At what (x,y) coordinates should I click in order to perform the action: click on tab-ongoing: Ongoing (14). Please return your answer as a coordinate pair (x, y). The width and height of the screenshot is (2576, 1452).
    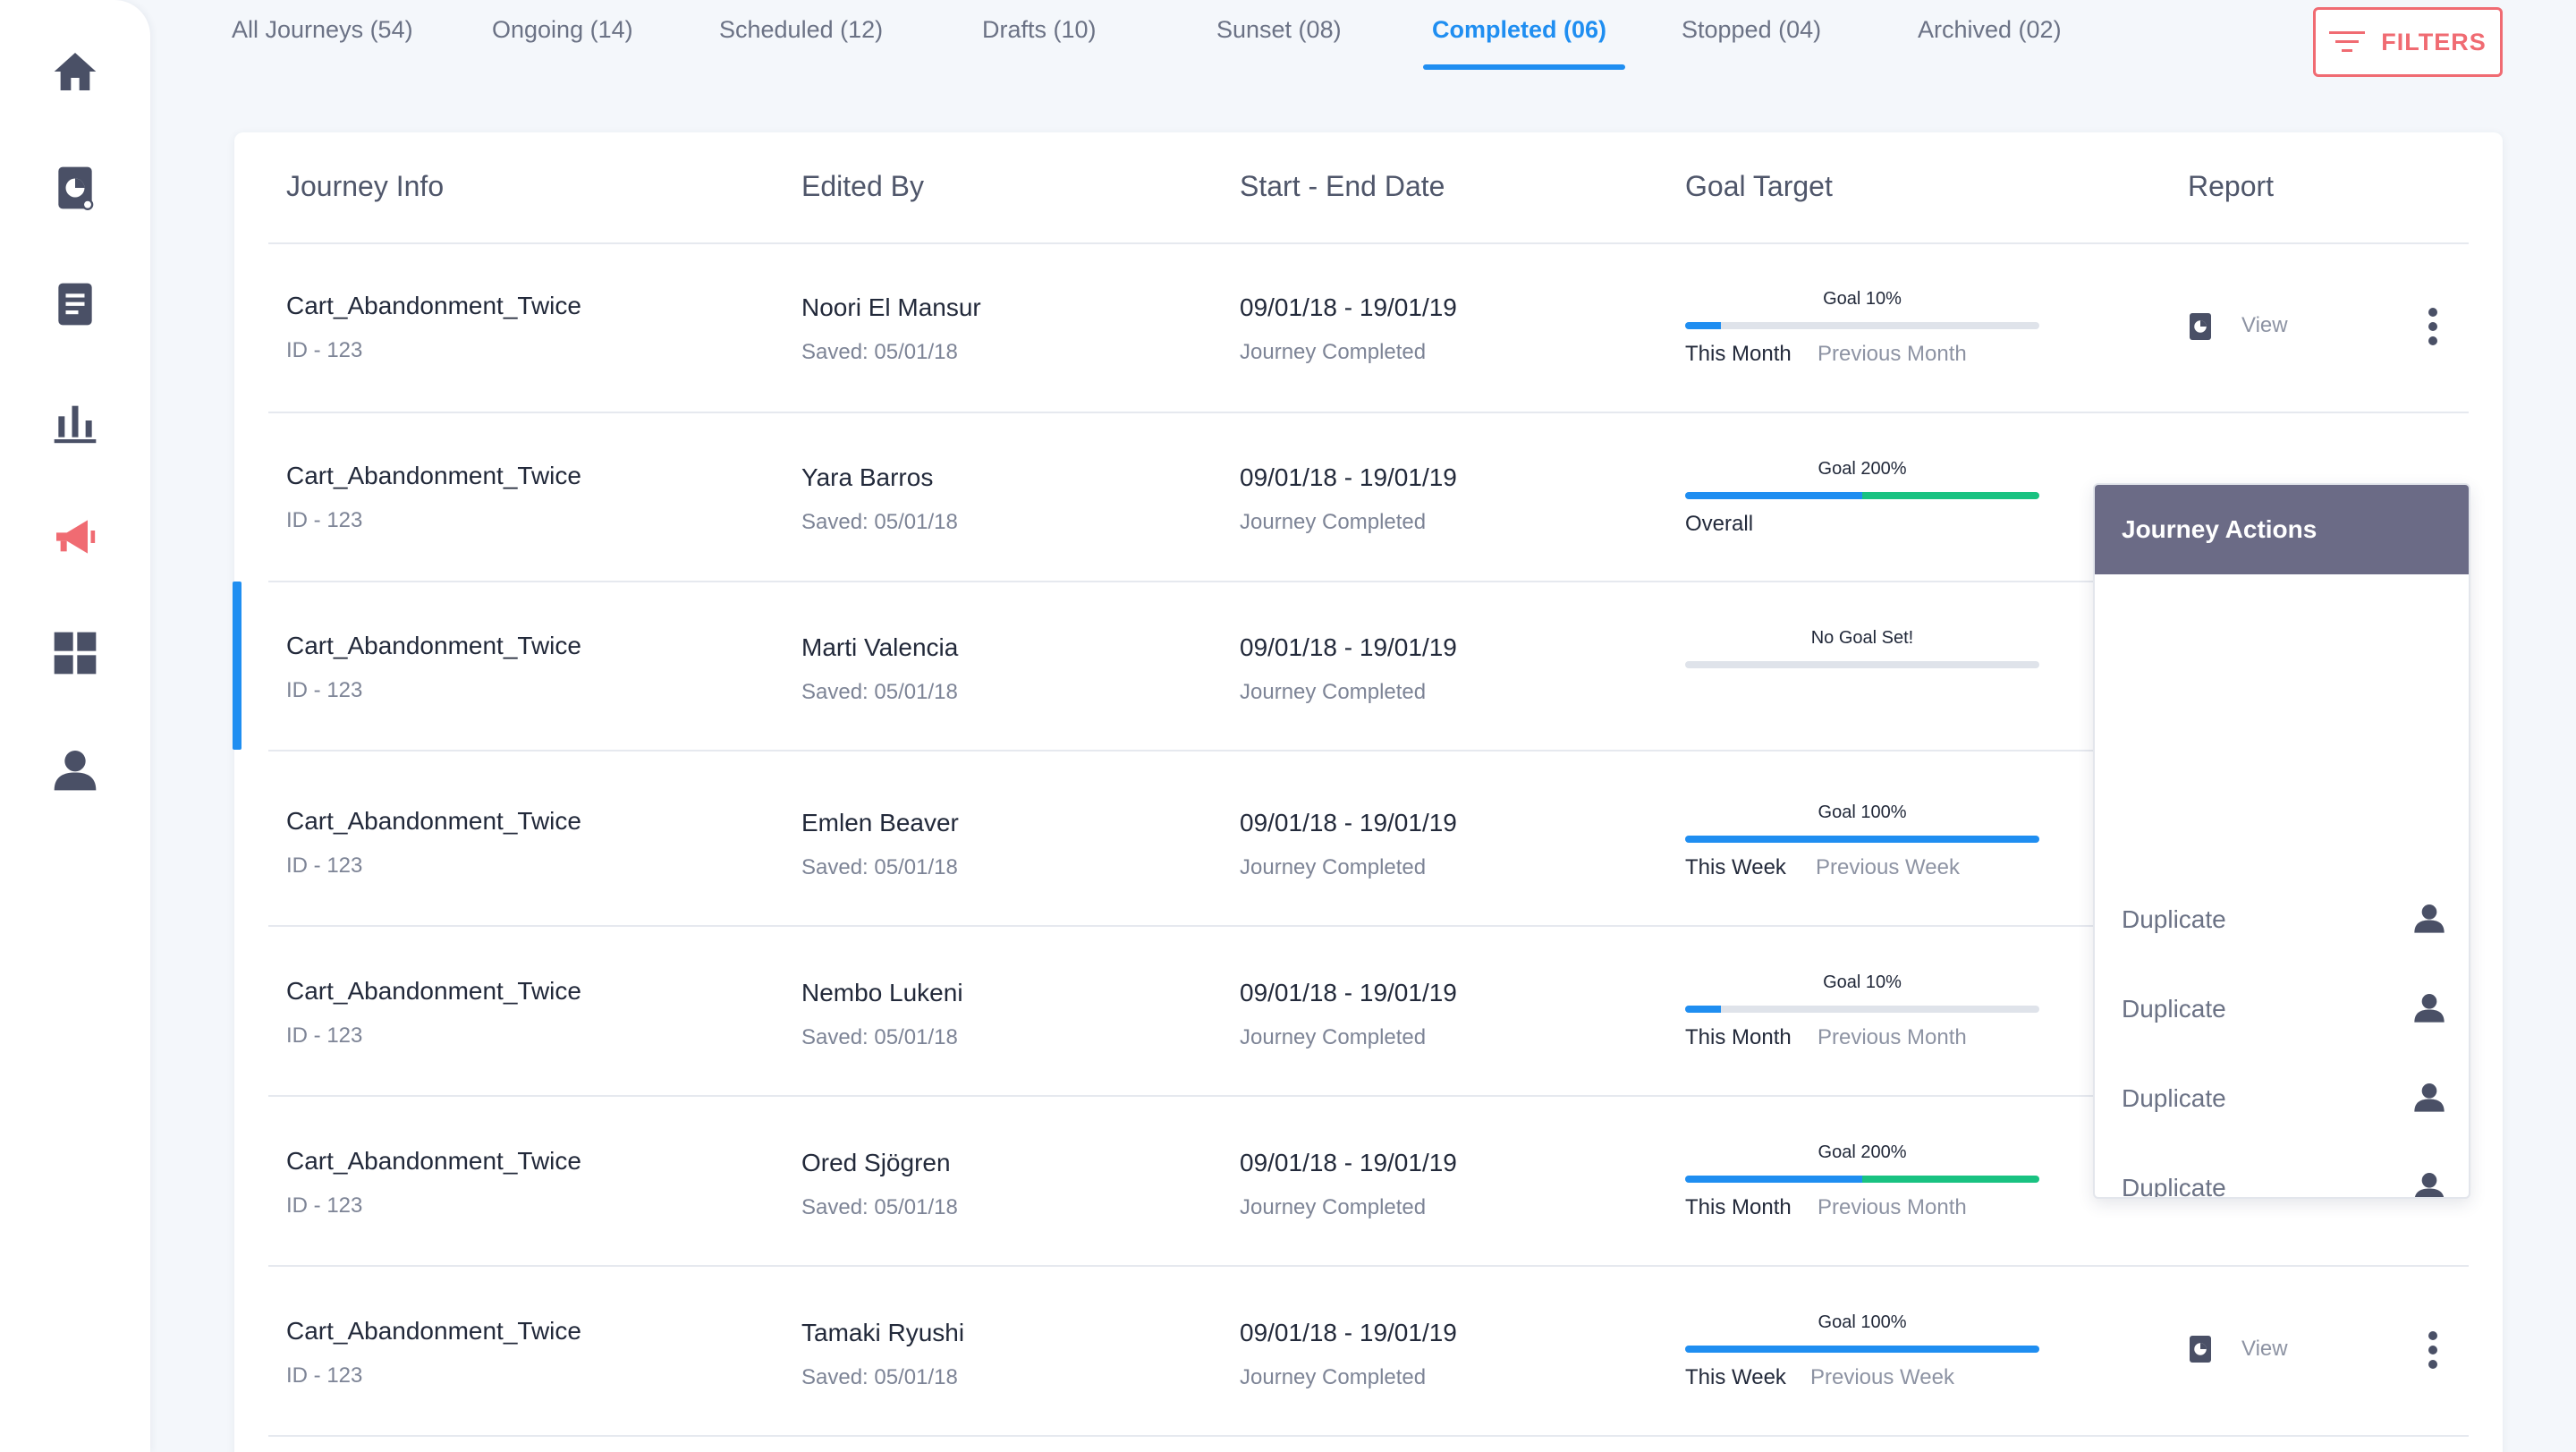
    Looking at the image, I should click on (562, 29).